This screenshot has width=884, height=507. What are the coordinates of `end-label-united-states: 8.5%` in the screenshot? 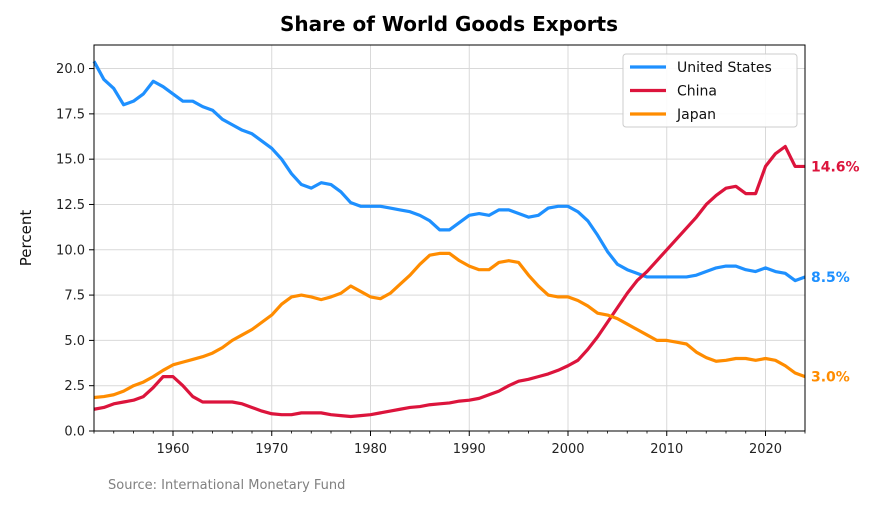 It's located at (830, 278).